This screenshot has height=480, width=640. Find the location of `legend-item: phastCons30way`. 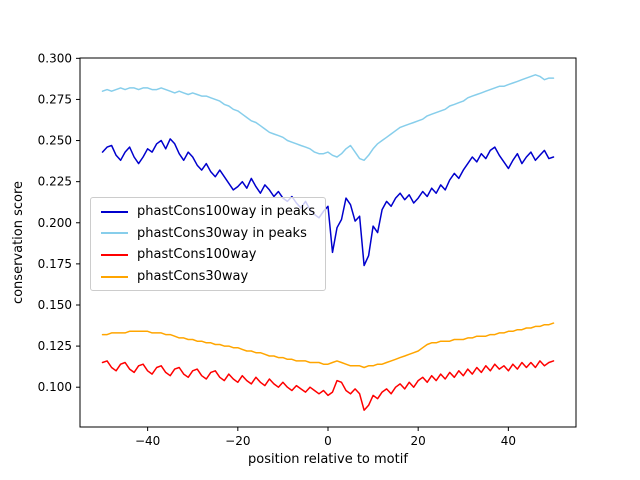

legend-item: phastCons30way is located at coordinates (208, 277).